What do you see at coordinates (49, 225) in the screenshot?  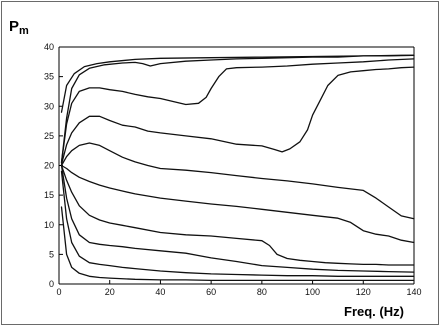 I see `y-tick-label: 10` at bounding box center [49, 225].